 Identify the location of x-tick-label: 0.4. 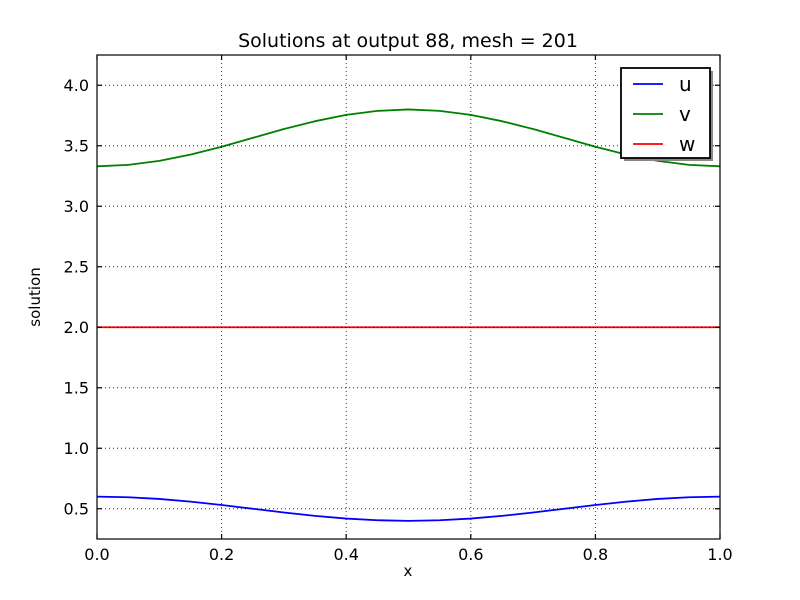
(345, 554).